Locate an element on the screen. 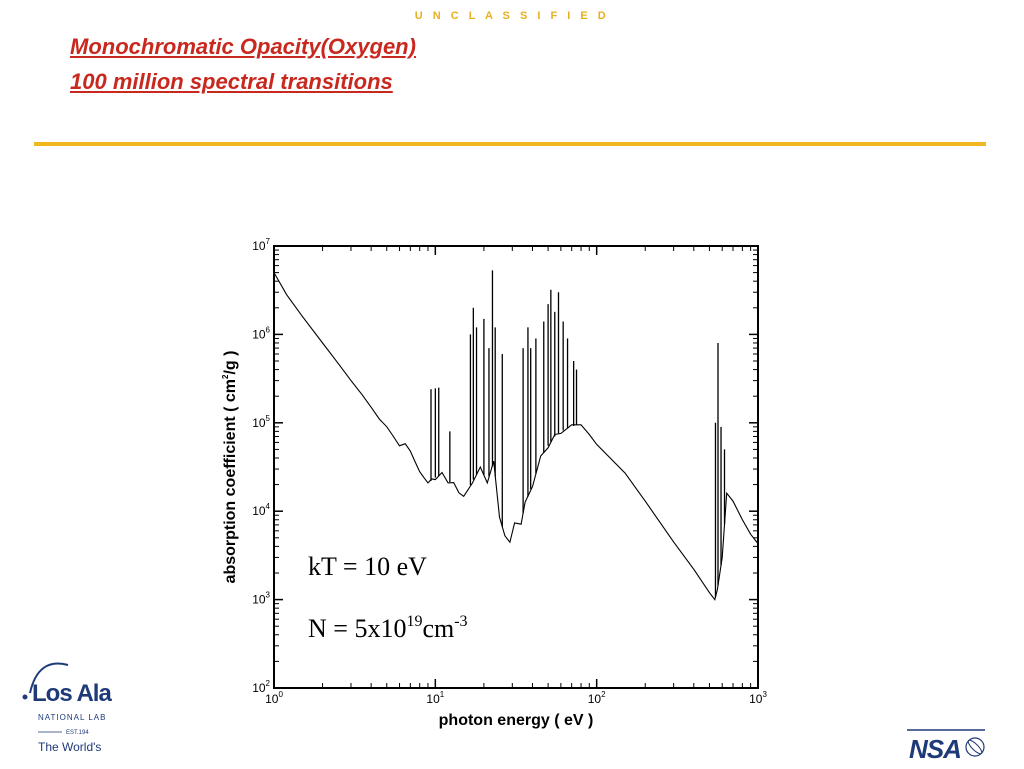 The image size is (1024, 769). y-axis-title-exp: 2 is located at coordinates (225, 376).